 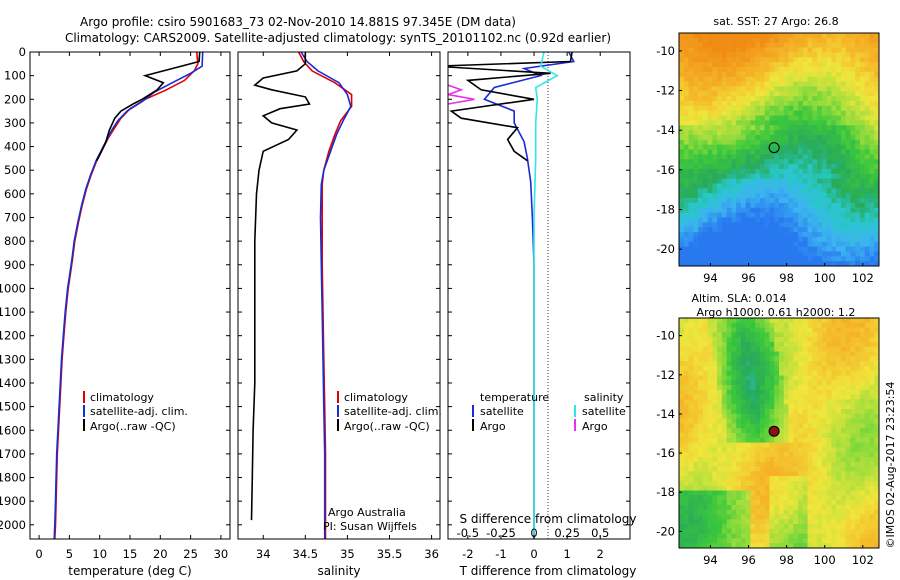 I want to click on legend-label-climatology: climatology, so click(x=376, y=397).